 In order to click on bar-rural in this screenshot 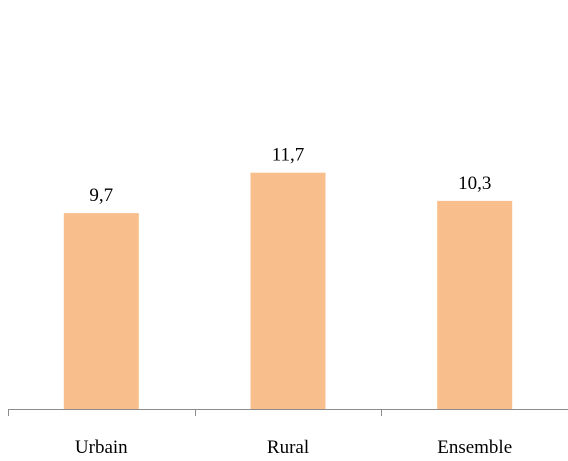, I will do `click(288, 290)`.